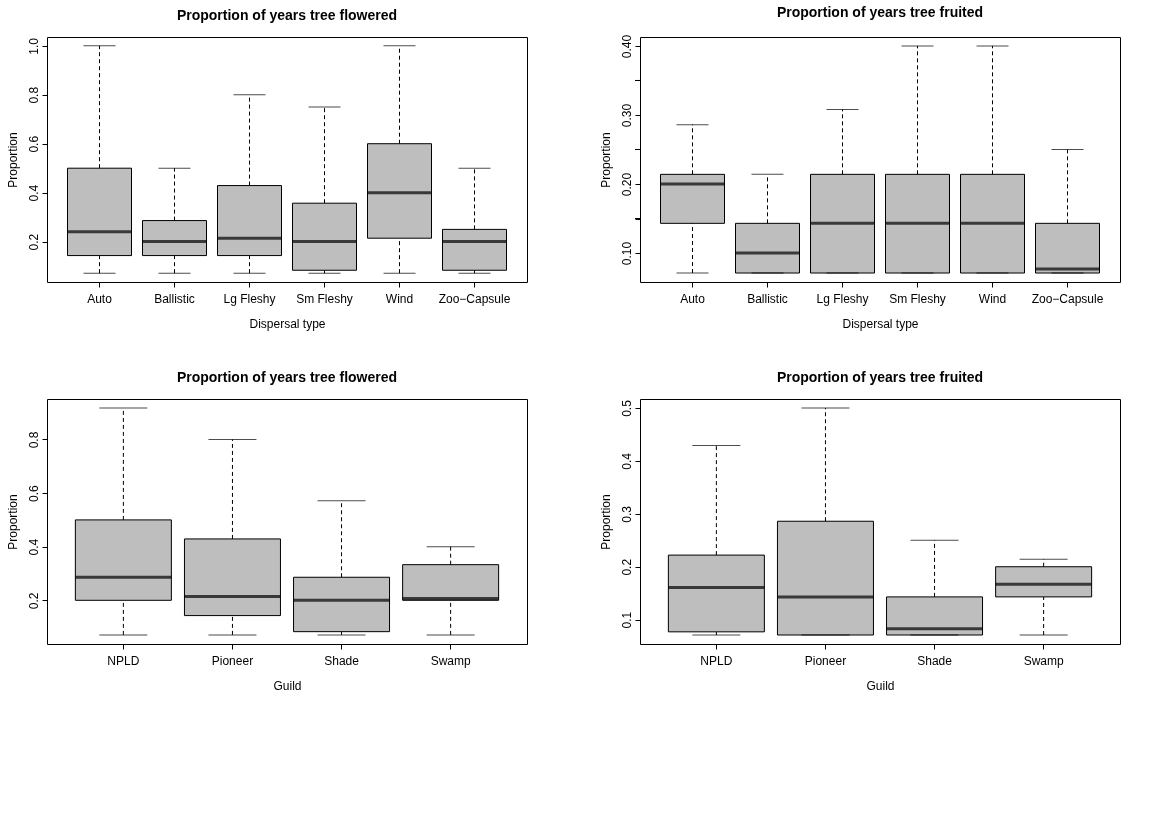  What do you see at coordinates (626, 184) in the screenshot?
I see `y-tick-label: 0.20` at bounding box center [626, 184].